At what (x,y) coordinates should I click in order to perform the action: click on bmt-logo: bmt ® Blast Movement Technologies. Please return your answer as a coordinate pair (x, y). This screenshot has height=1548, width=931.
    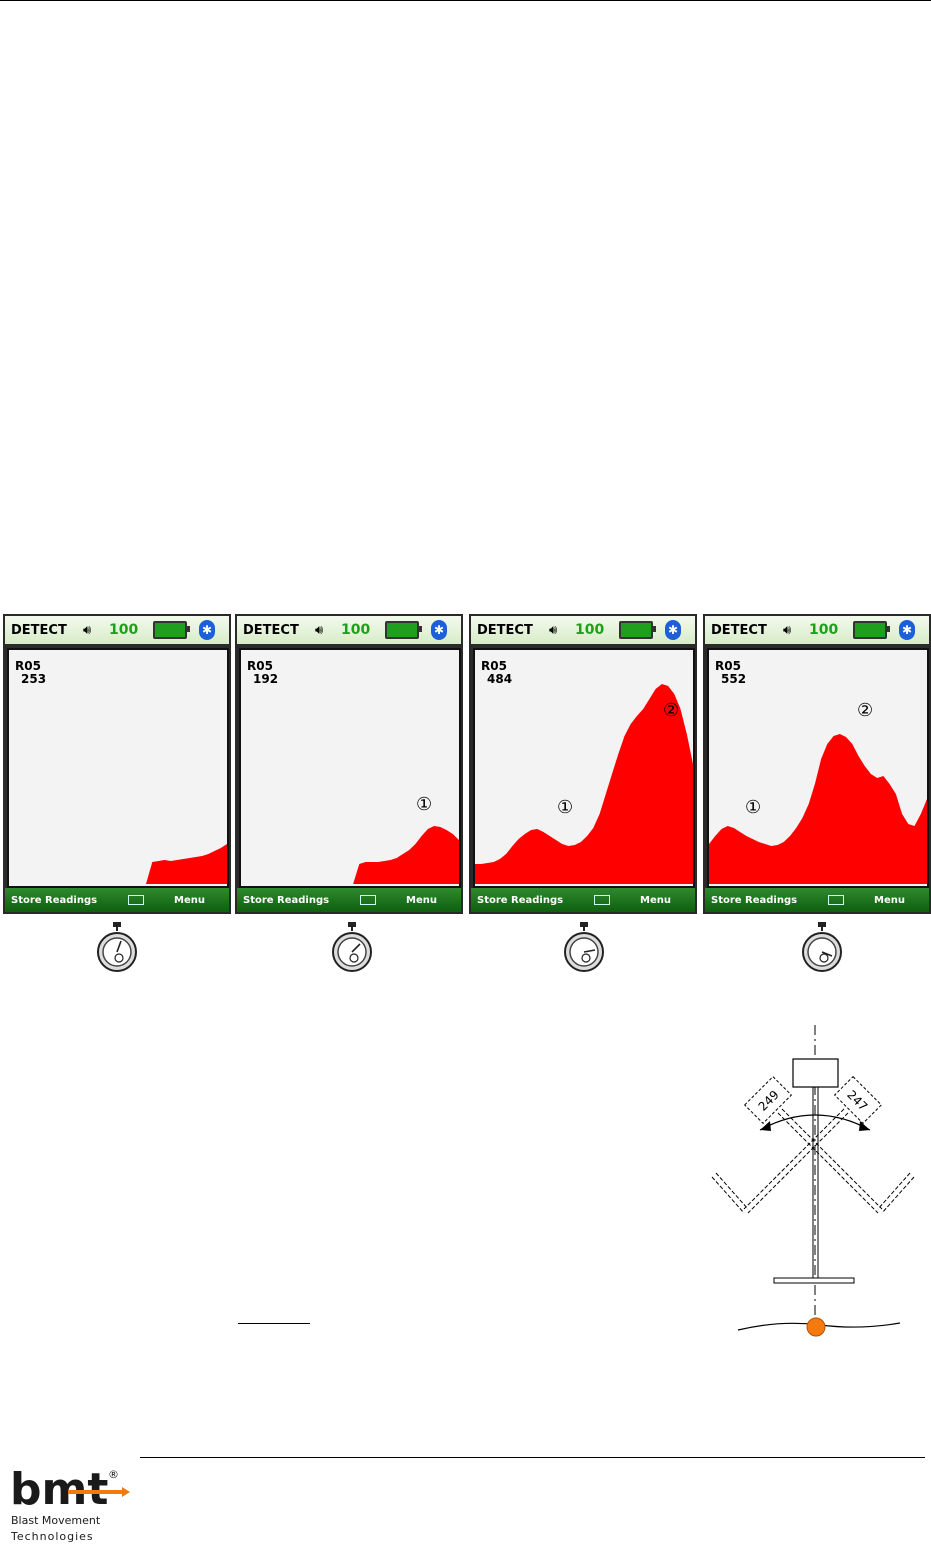
    Looking at the image, I should click on (70, 1504).